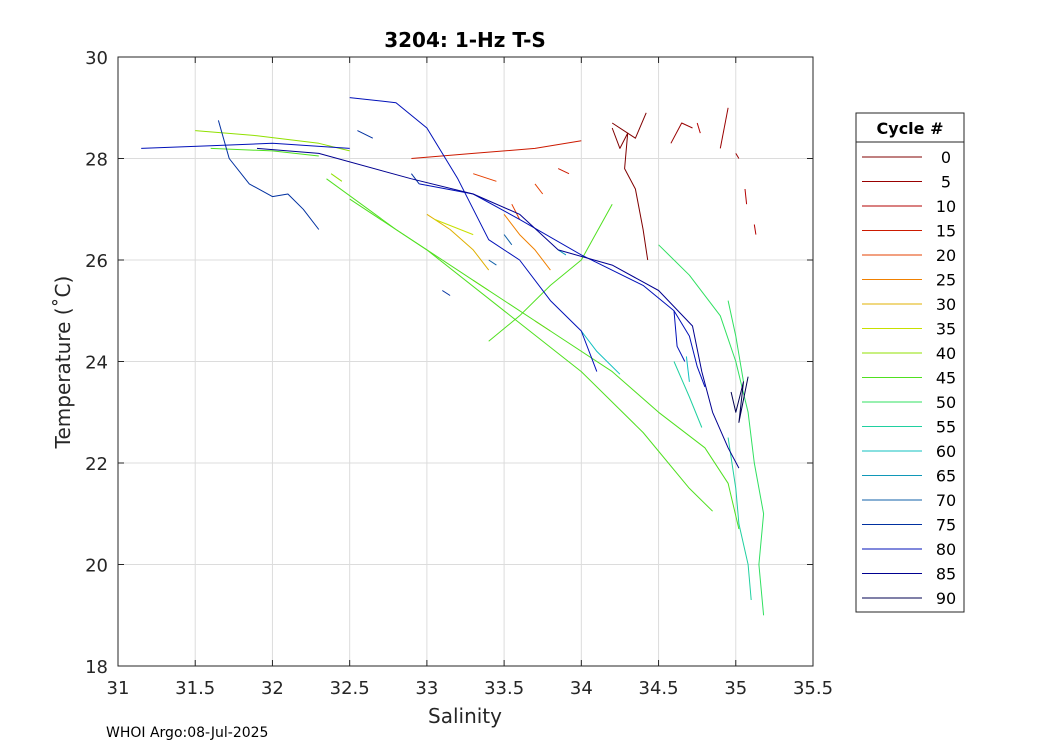 The height and width of the screenshot is (750, 1050). I want to click on legend-label: 35, so click(946, 329).